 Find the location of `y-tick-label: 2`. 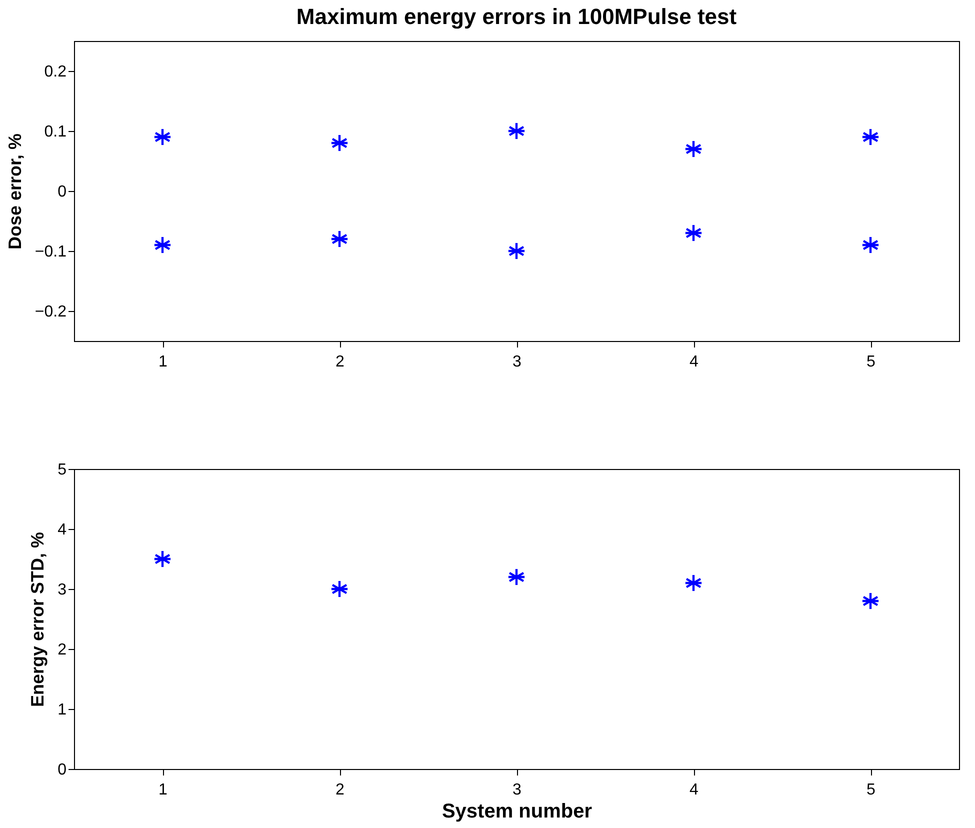

y-tick-label: 2 is located at coordinates (62, 650).